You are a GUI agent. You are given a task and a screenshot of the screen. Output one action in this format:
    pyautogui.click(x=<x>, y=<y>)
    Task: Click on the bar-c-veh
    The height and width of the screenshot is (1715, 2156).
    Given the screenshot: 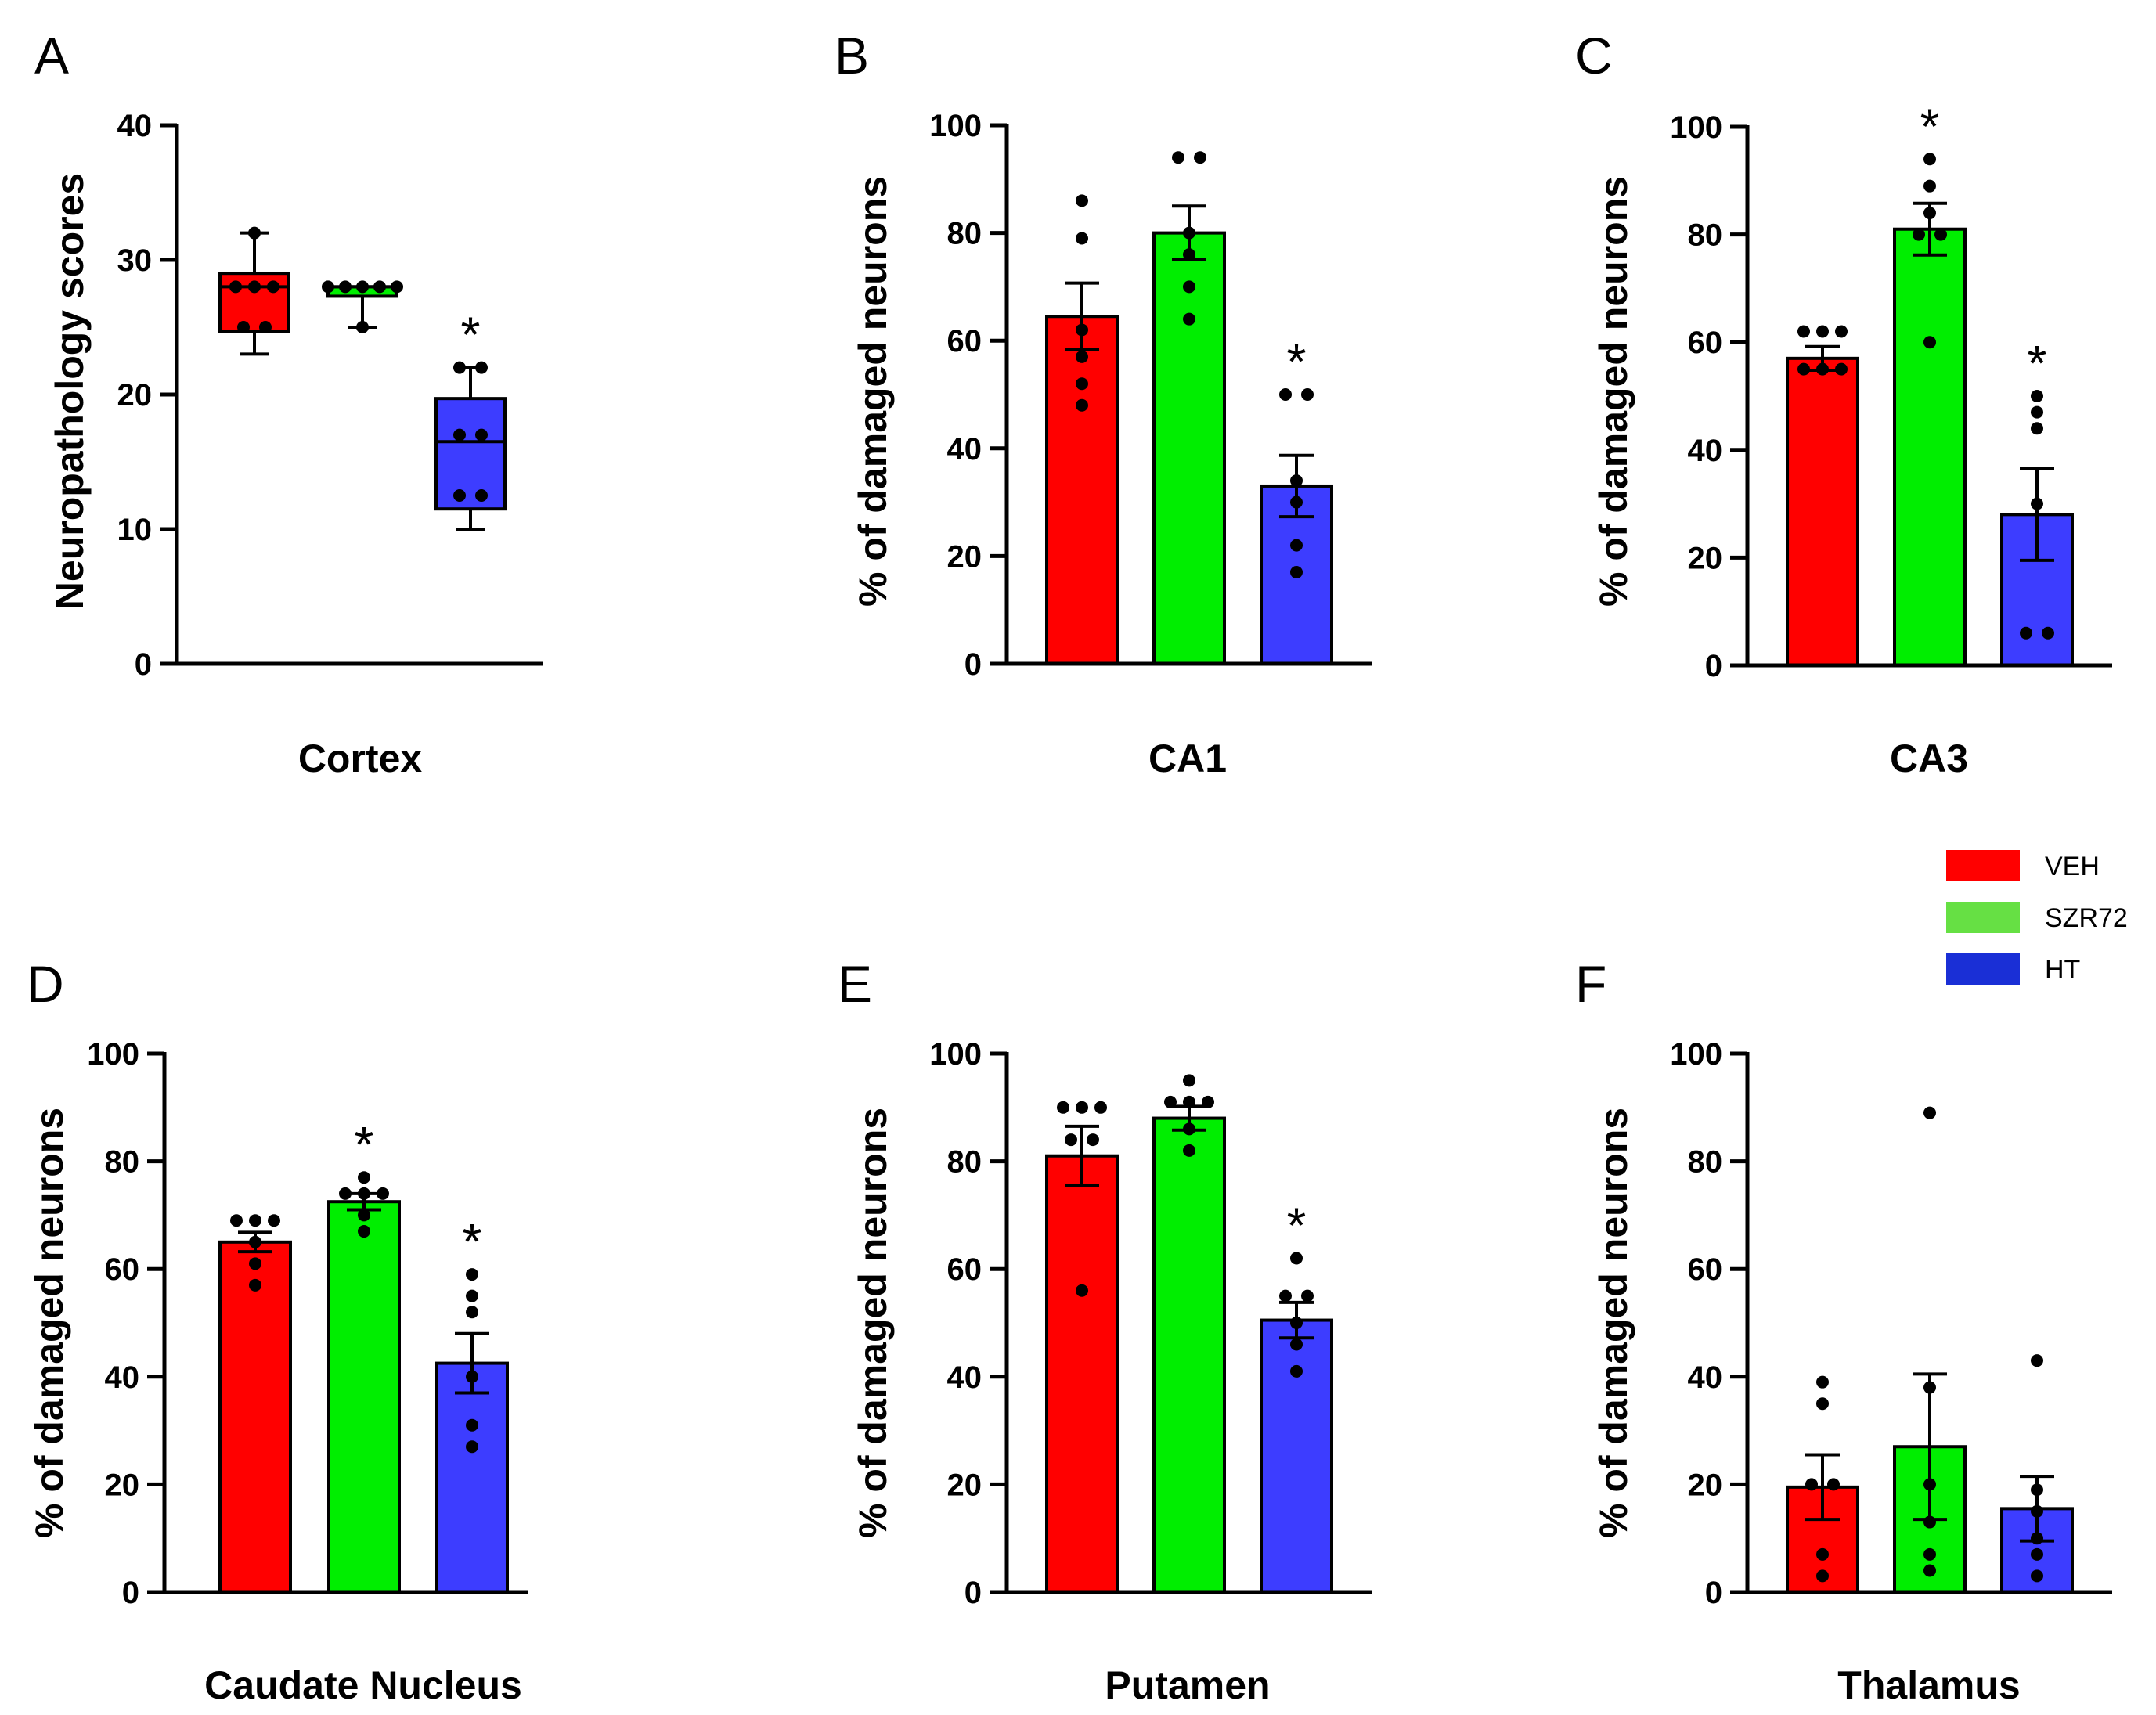 What is the action you would take?
    pyautogui.click(x=1822, y=511)
    